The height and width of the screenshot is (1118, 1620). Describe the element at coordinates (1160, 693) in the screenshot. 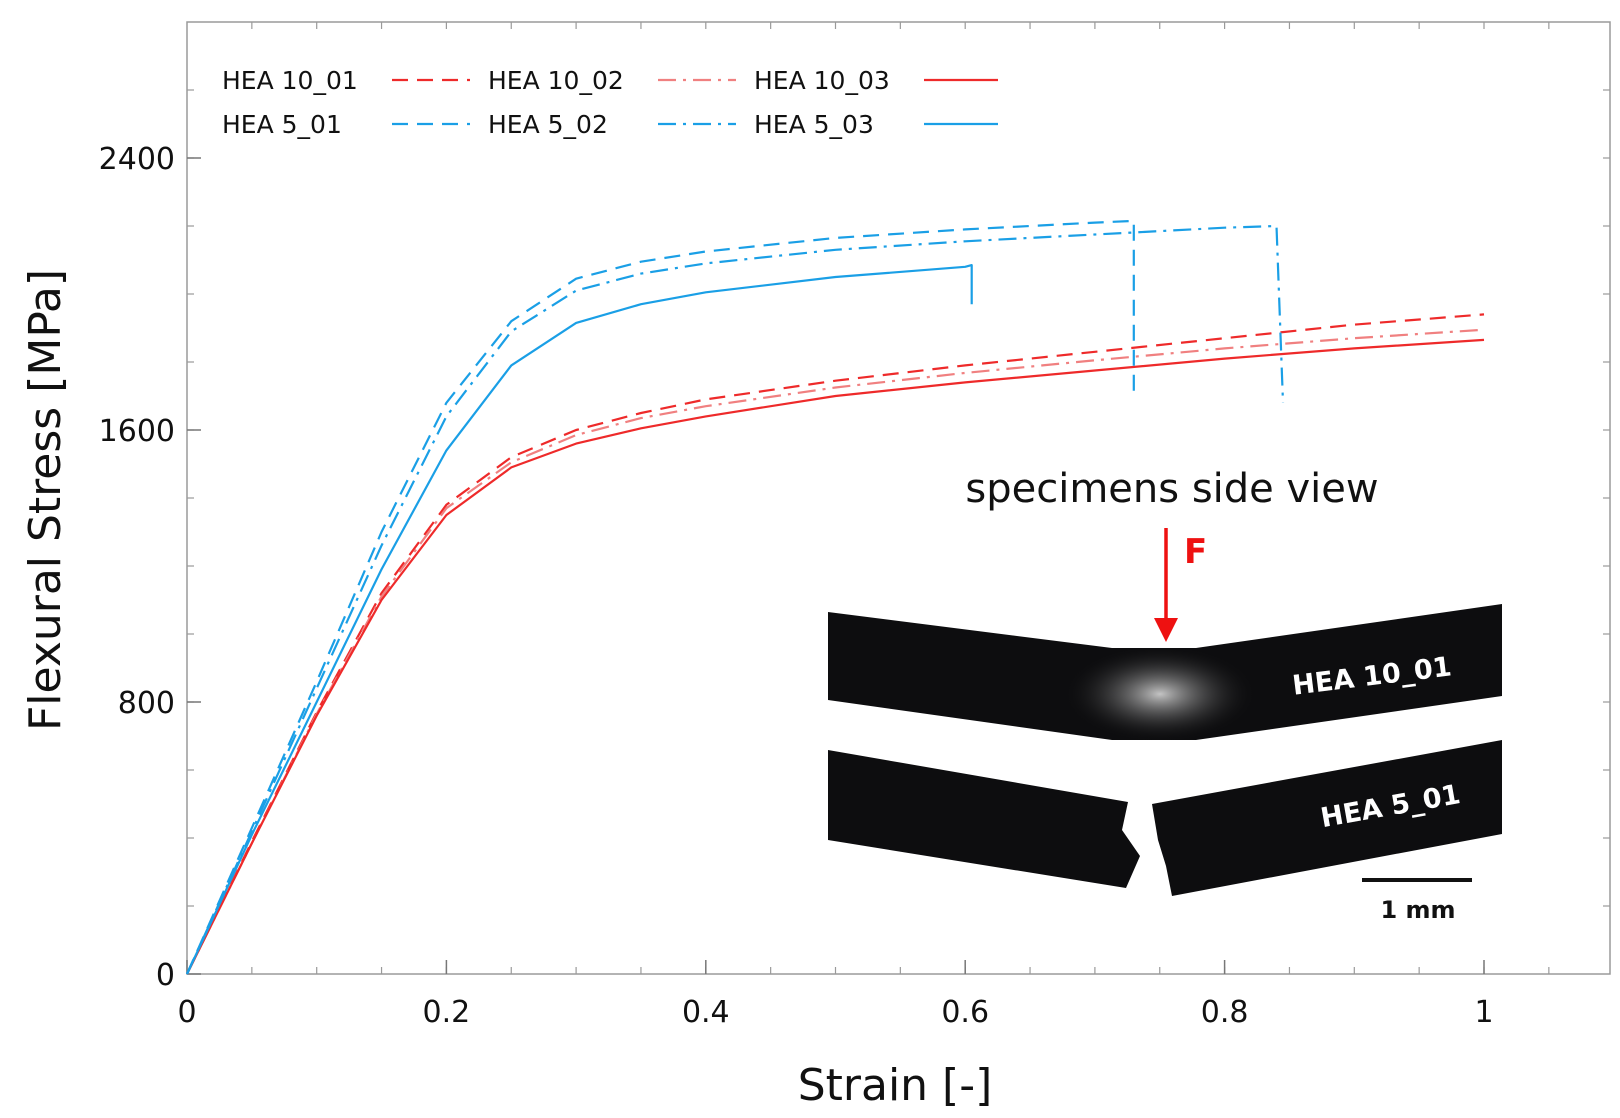

I see `specimen-top-bend-highlight` at that location.